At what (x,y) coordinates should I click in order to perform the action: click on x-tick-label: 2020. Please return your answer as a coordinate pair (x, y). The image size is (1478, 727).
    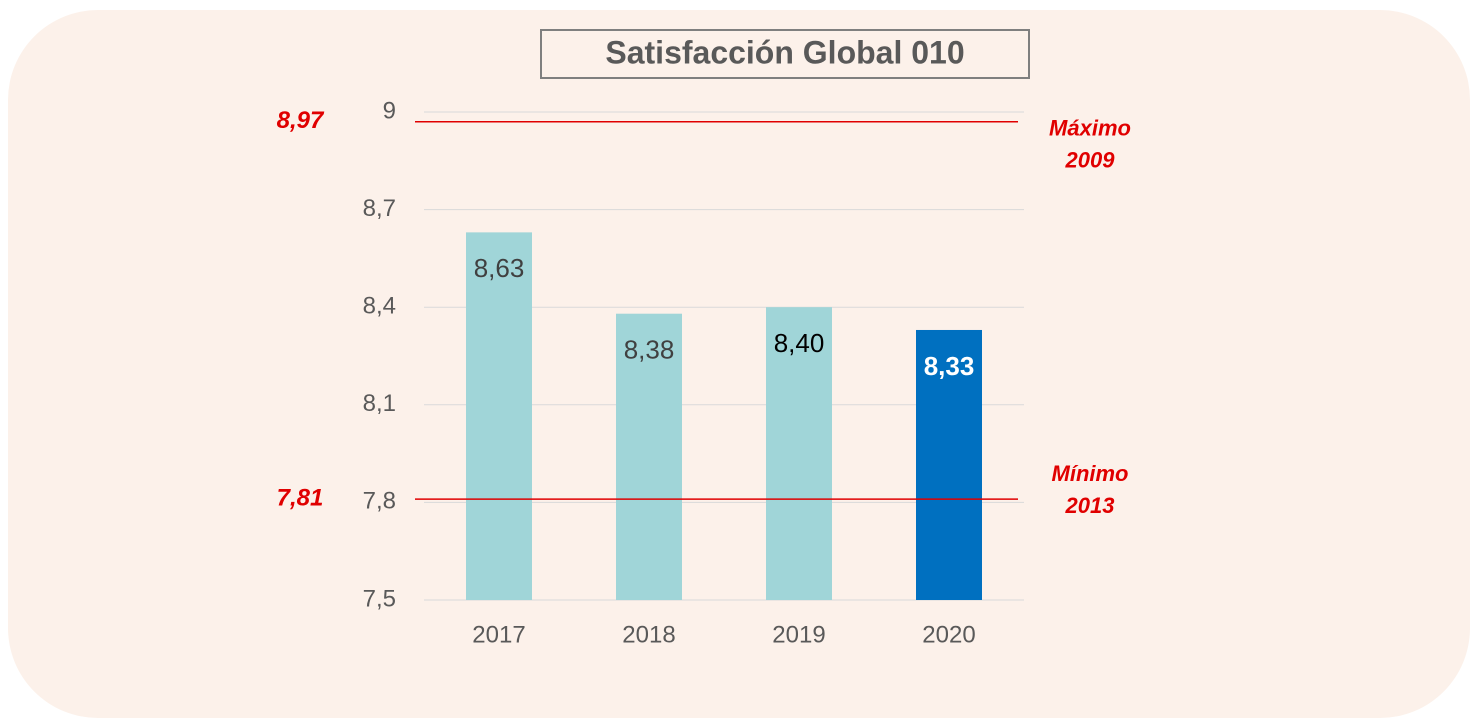
    Looking at the image, I should click on (948, 634).